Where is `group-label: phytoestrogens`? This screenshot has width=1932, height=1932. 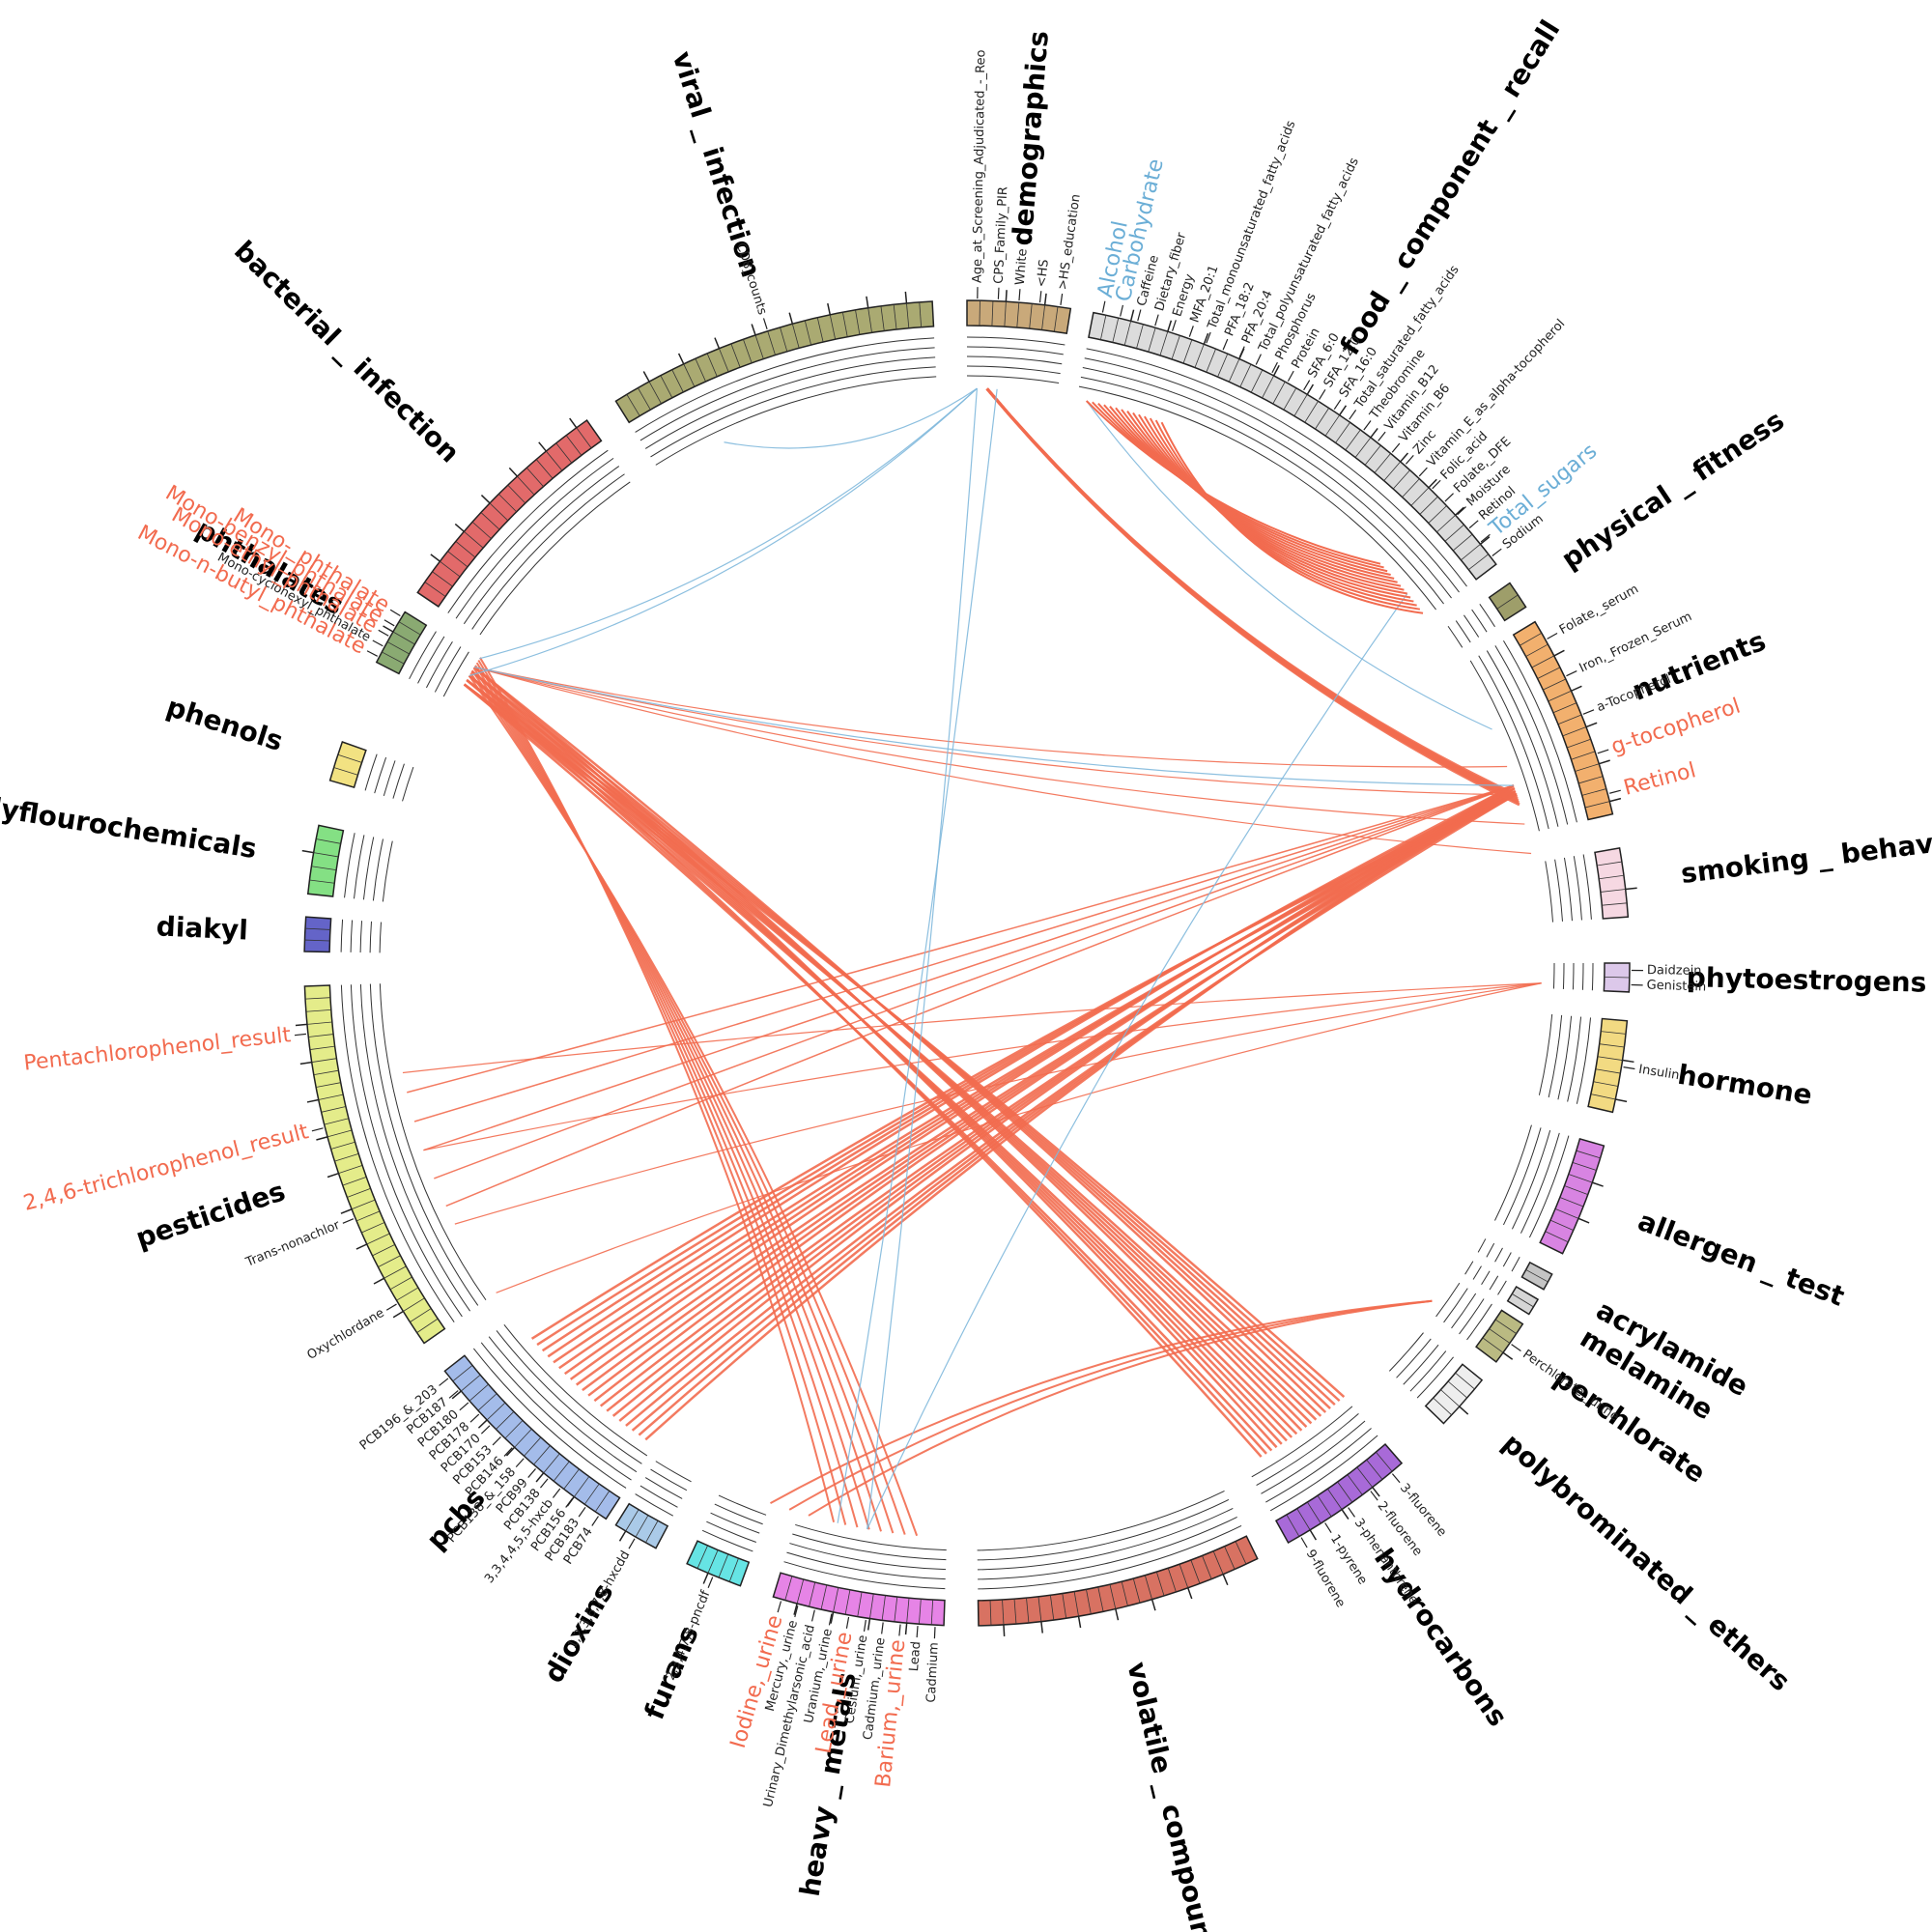 group-label: phytoestrogens is located at coordinates (1806, 979).